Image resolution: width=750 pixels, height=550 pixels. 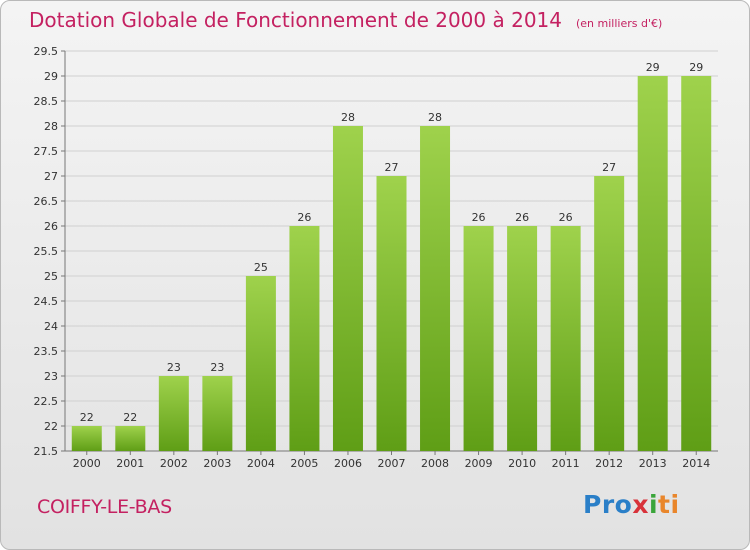 What do you see at coordinates (46, 301) in the screenshot?
I see `y-tick-label: 24.5` at bounding box center [46, 301].